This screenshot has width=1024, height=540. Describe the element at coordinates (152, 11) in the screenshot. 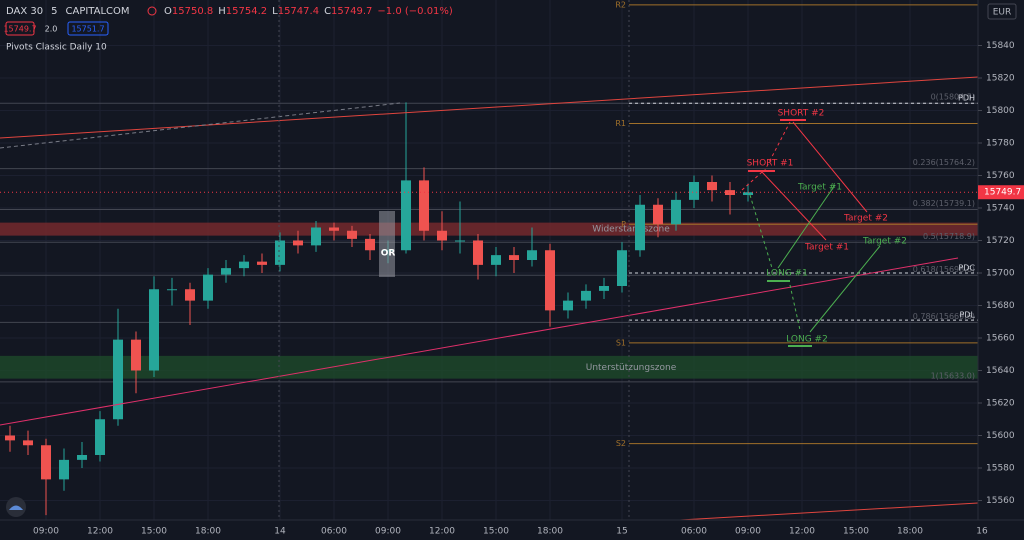

I see `status-dot` at that location.